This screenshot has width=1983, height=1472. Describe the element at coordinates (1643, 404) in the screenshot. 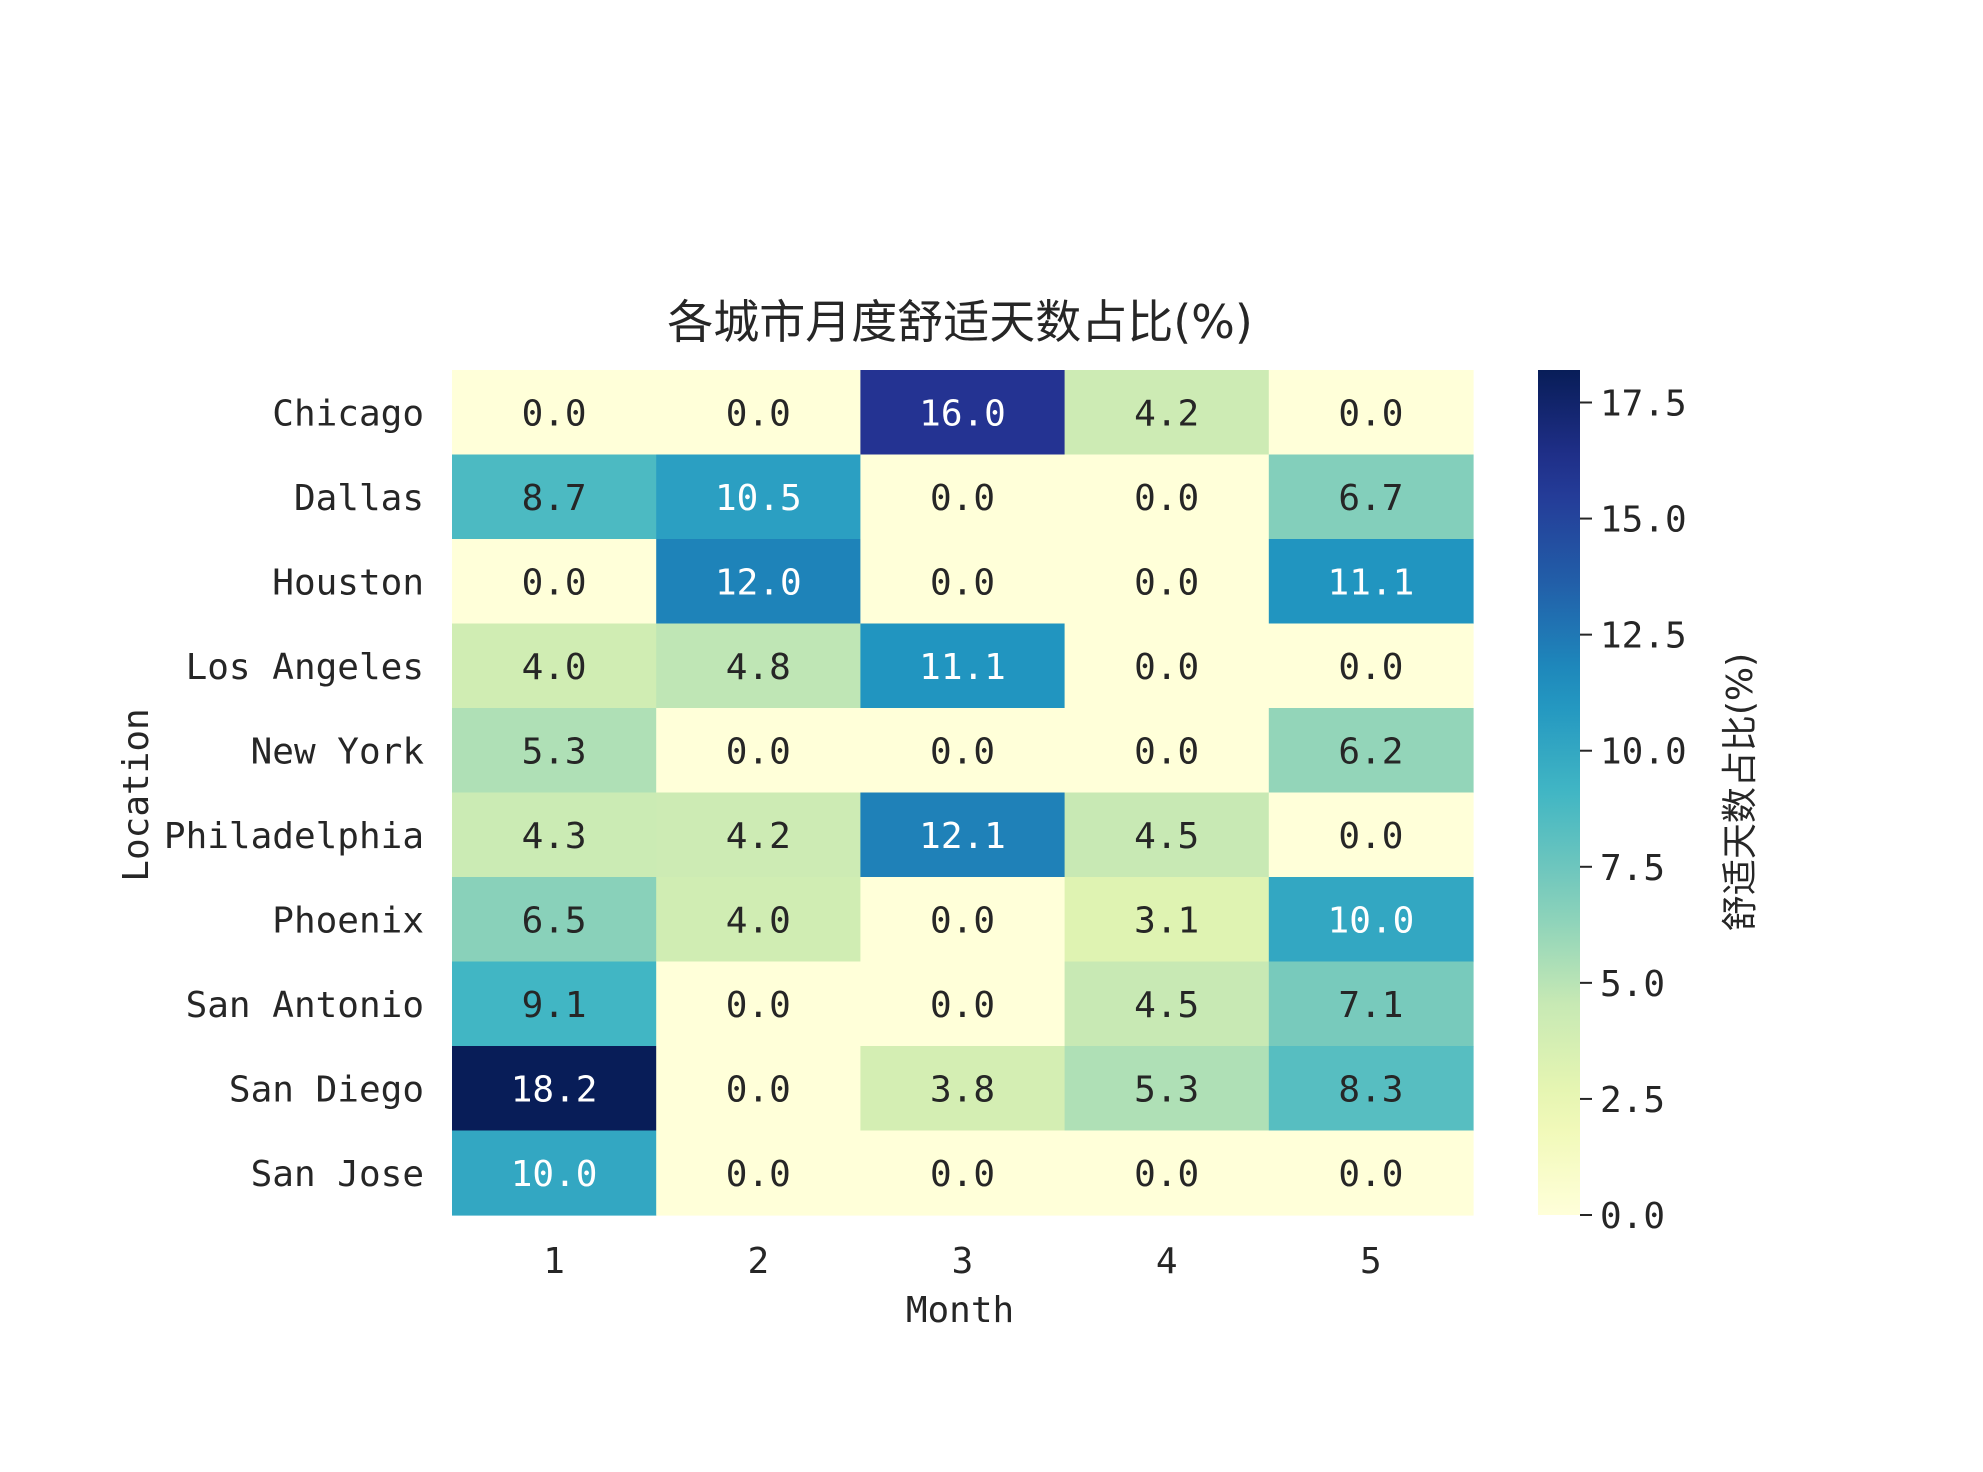

I see `colorbar-tick-label: 17.5` at that location.